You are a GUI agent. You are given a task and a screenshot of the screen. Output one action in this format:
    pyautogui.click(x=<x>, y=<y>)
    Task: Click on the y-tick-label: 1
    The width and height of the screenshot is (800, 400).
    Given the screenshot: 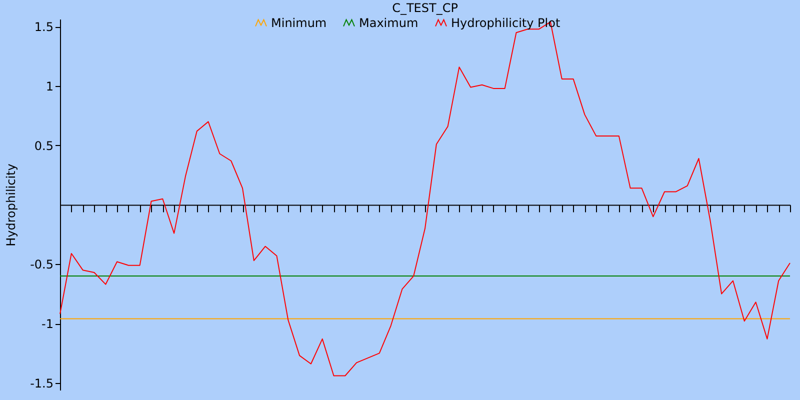 What is the action you would take?
    pyautogui.click(x=50, y=87)
    